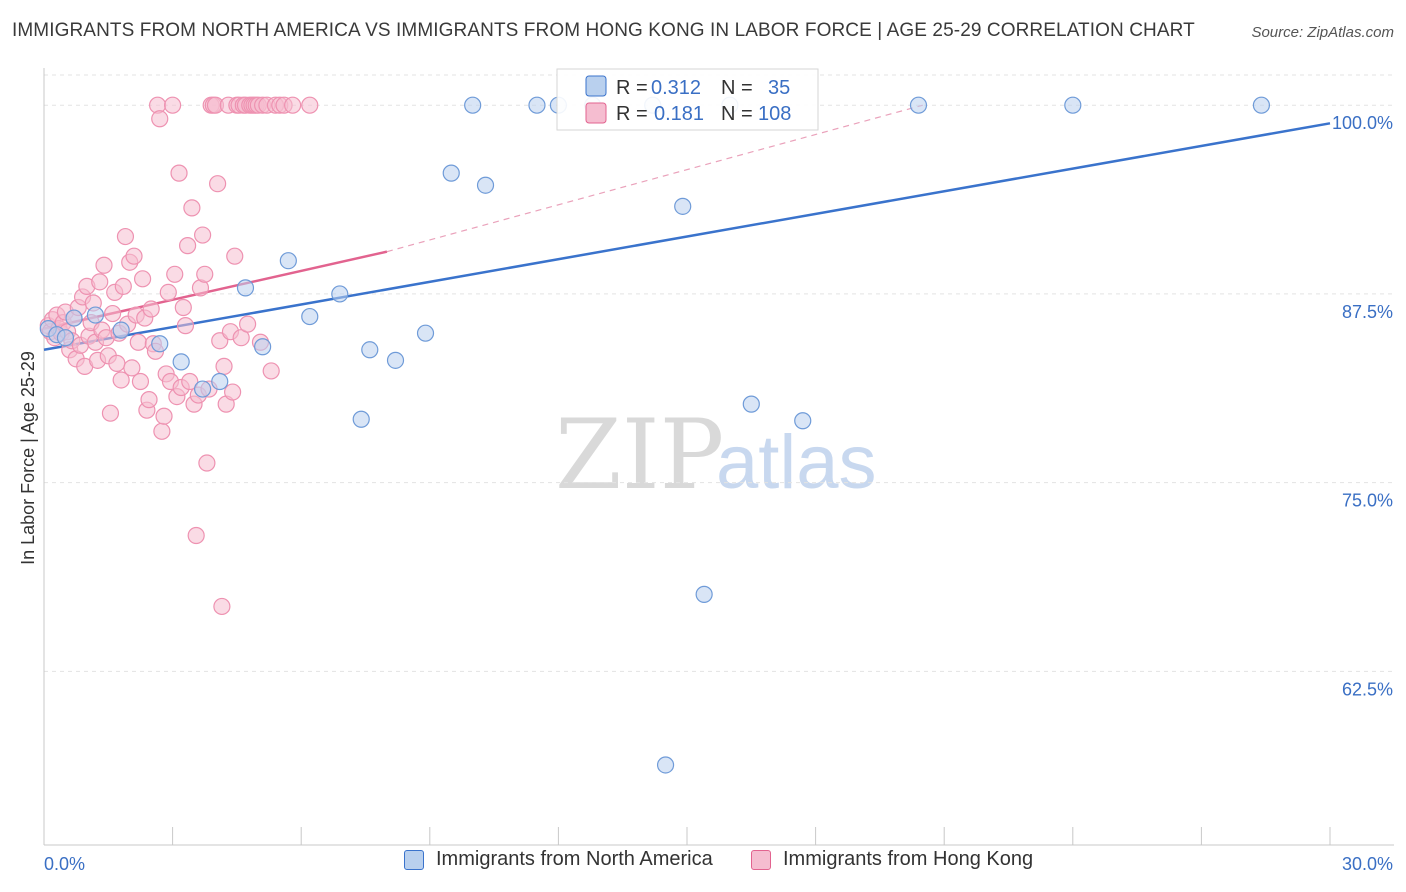 This screenshot has width=1406, height=892. I want to click on stats-swatch-blue, so click(596, 86).